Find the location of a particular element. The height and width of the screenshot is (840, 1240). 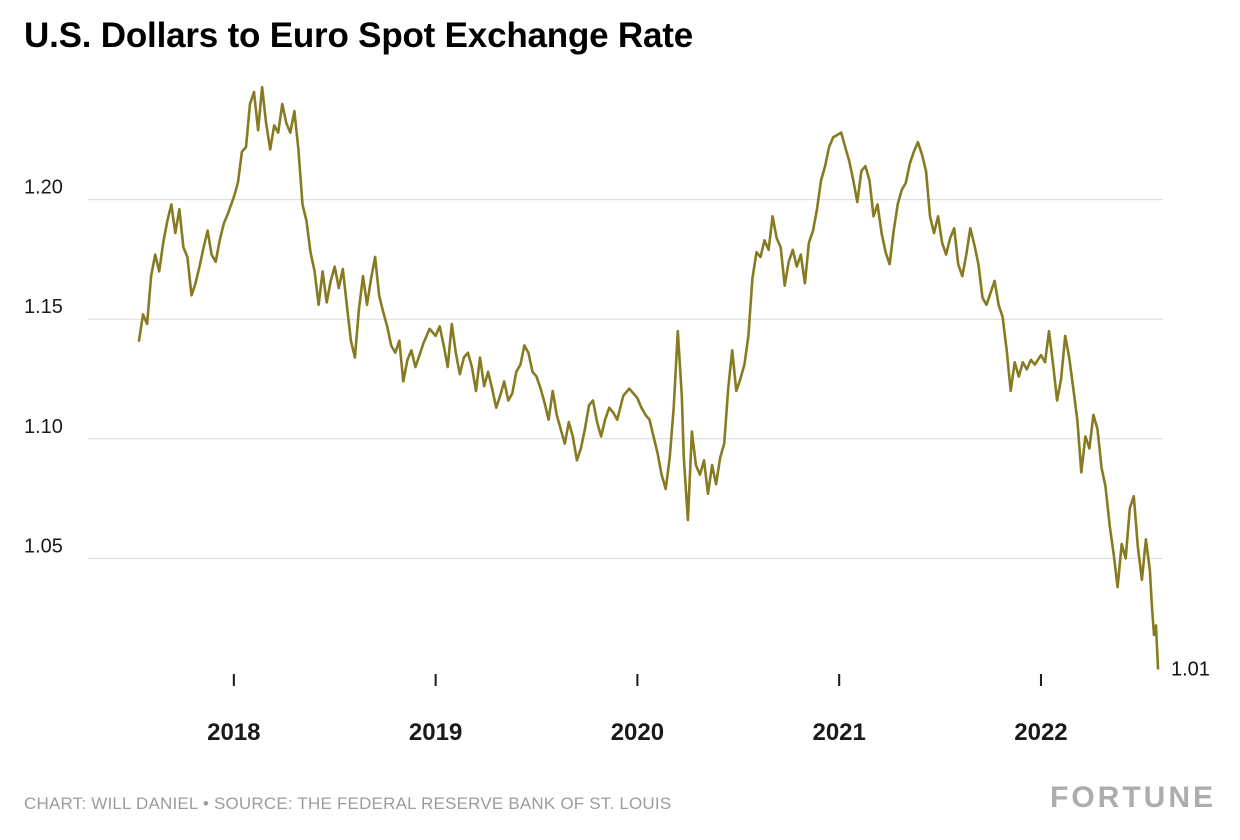

y-axis-label: 1.05 is located at coordinates (43, 546).